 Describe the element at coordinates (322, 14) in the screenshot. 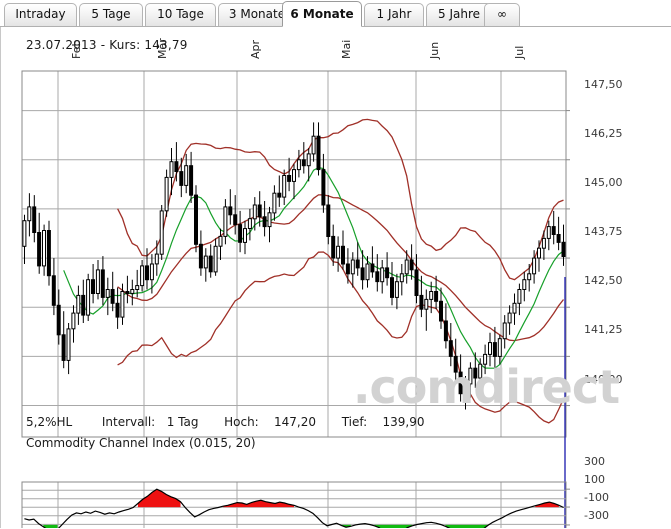

I see `tab-6-monate: 6 Monate` at that location.